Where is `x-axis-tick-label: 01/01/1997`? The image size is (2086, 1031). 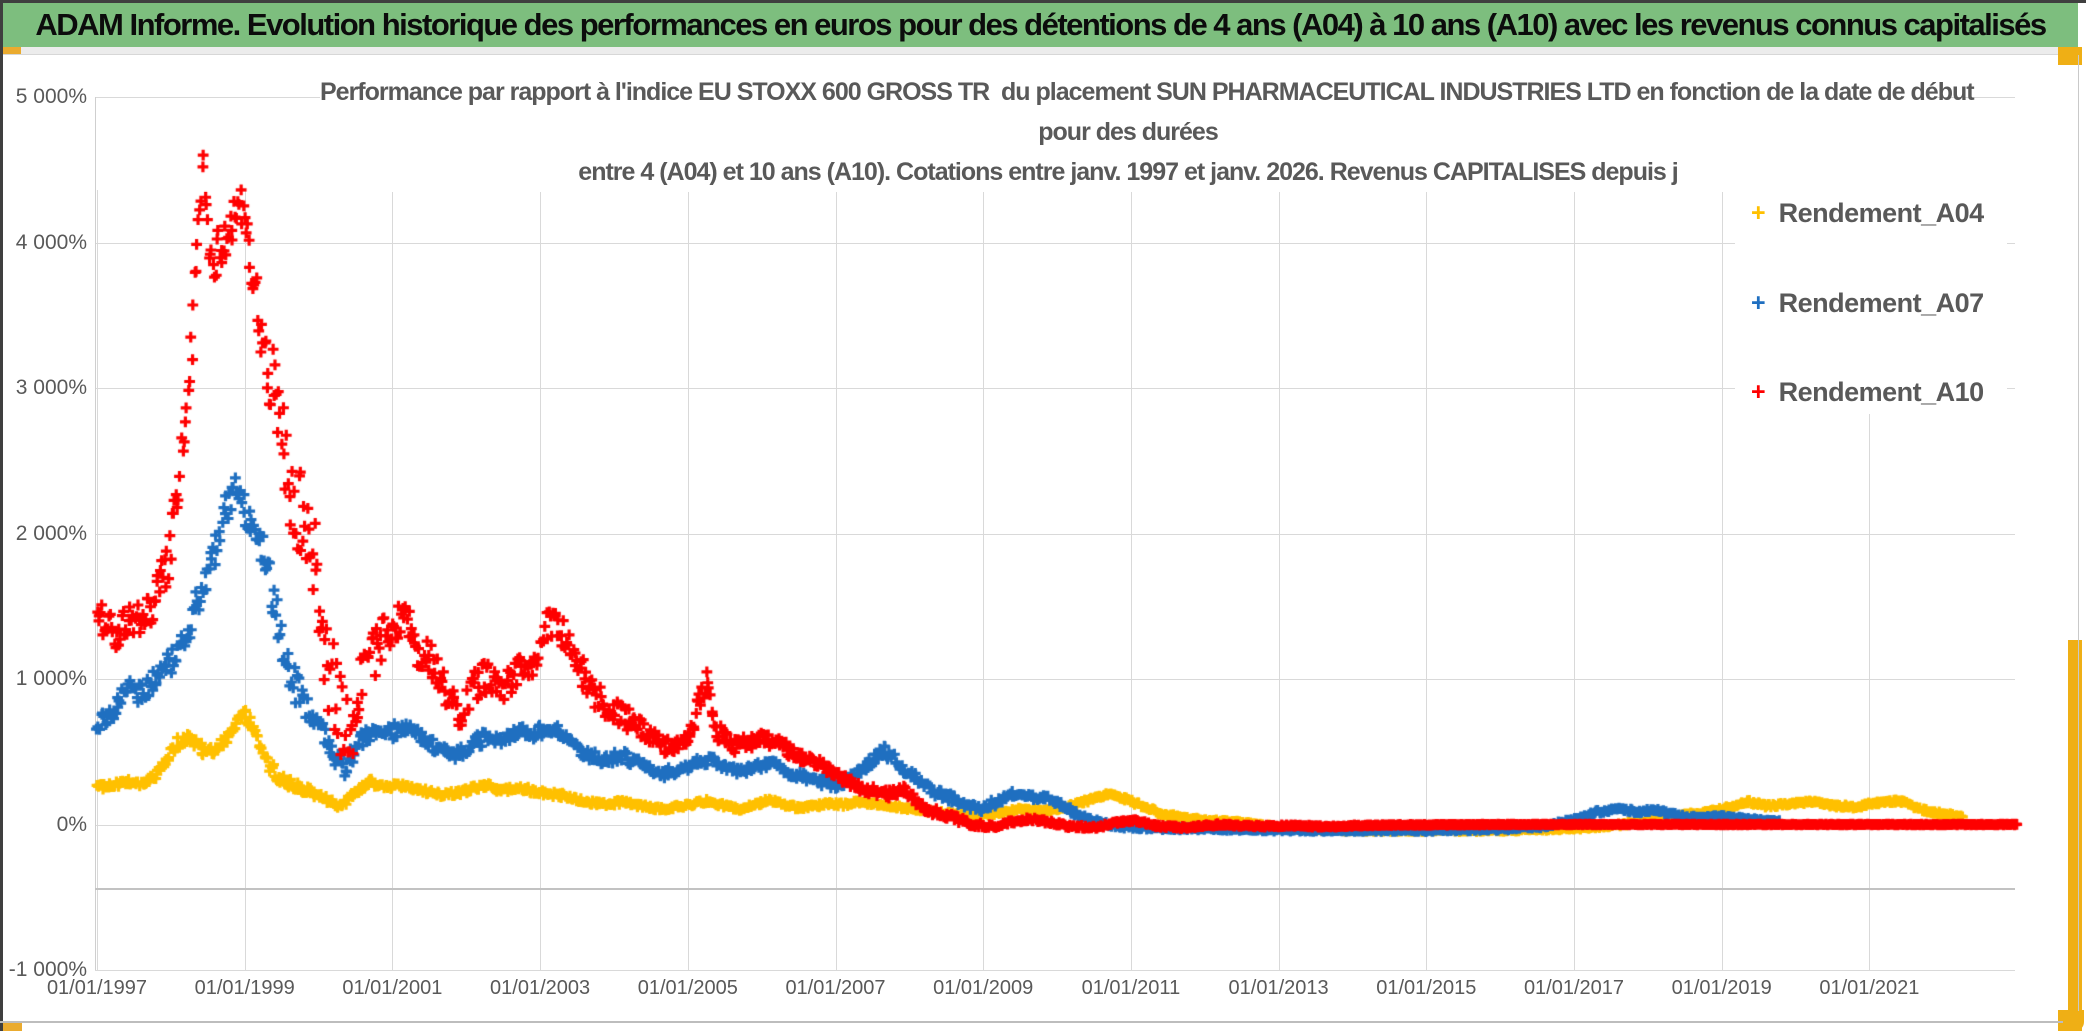
x-axis-tick-label: 01/01/1997 is located at coordinates (97, 988).